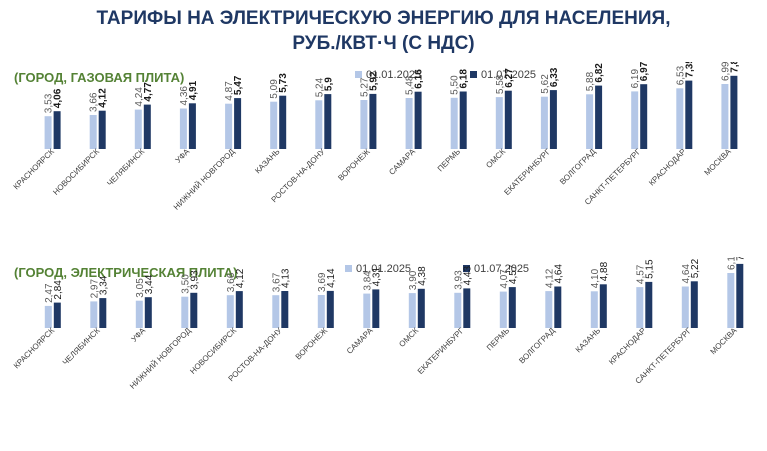 This screenshot has width=767, height=451. What do you see at coordinates (731, 263) in the screenshot?
I see `chart-el-data-label-s0-15: 6,15` at bounding box center [731, 263].